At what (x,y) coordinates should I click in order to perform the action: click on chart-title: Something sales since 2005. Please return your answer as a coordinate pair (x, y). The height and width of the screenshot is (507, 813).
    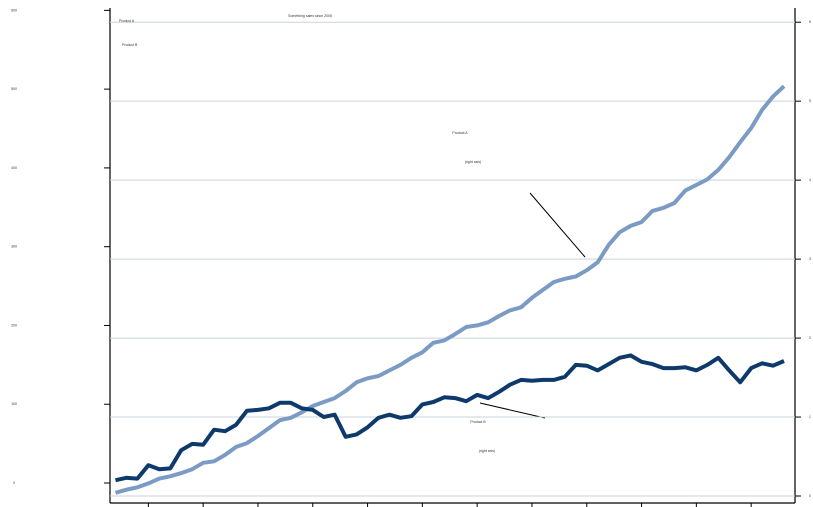
    Looking at the image, I should click on (310, 16).